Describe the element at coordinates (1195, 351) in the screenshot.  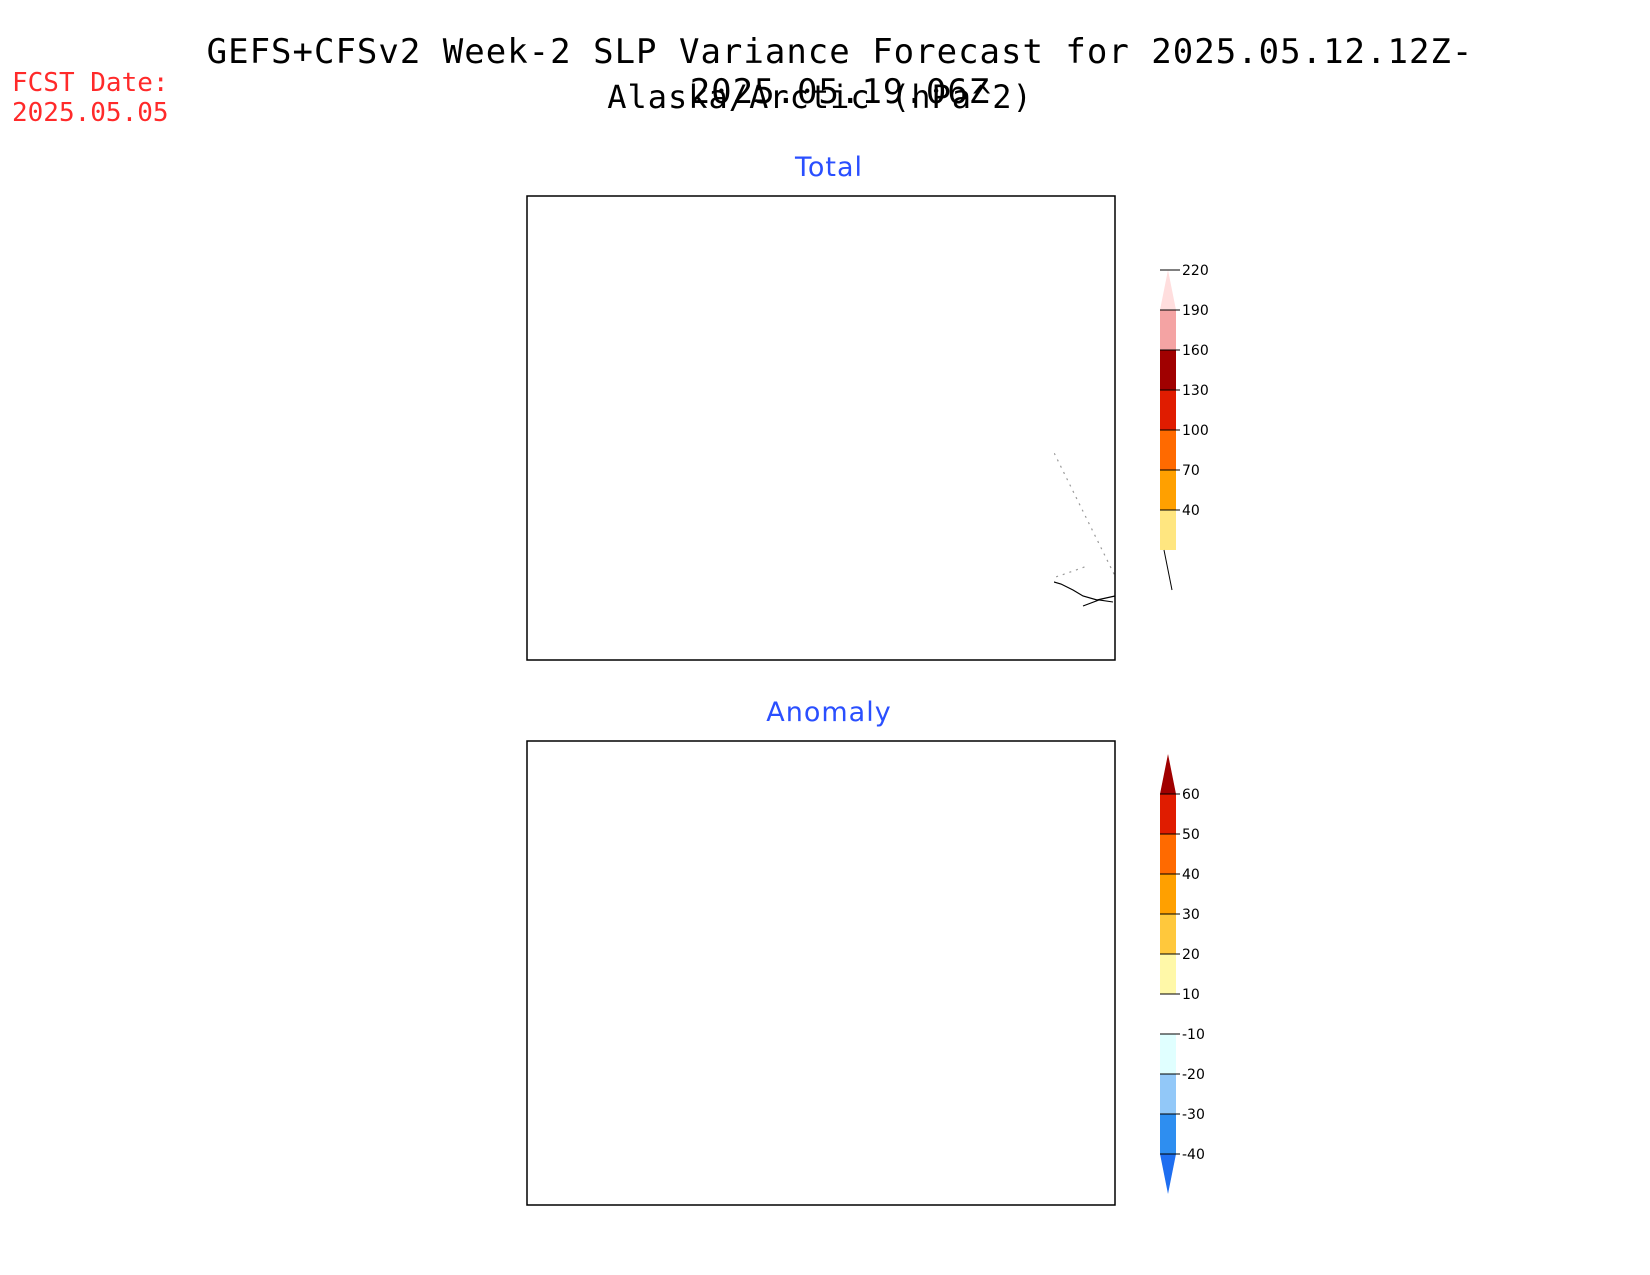
I see `colorbar-label: 160` at that location.